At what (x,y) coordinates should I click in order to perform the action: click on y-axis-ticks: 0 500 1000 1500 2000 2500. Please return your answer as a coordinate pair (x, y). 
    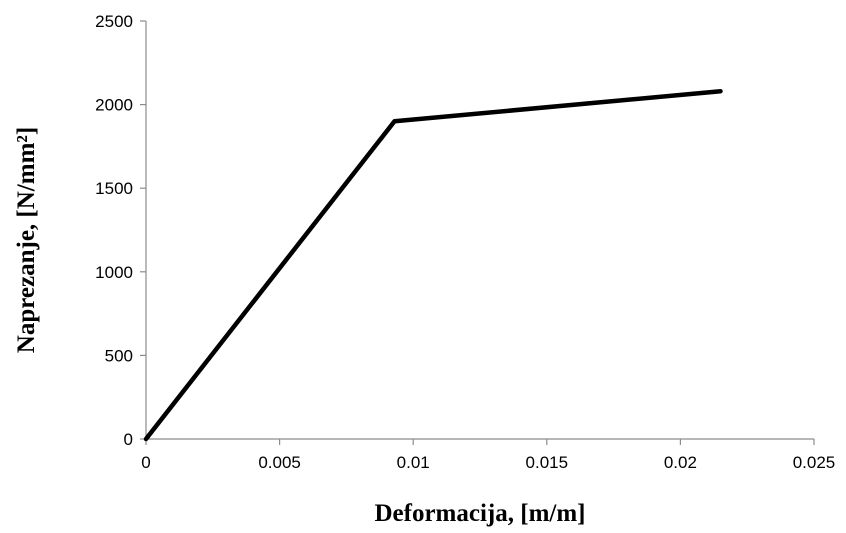
    Looking at the image, I should click on (120, 230).